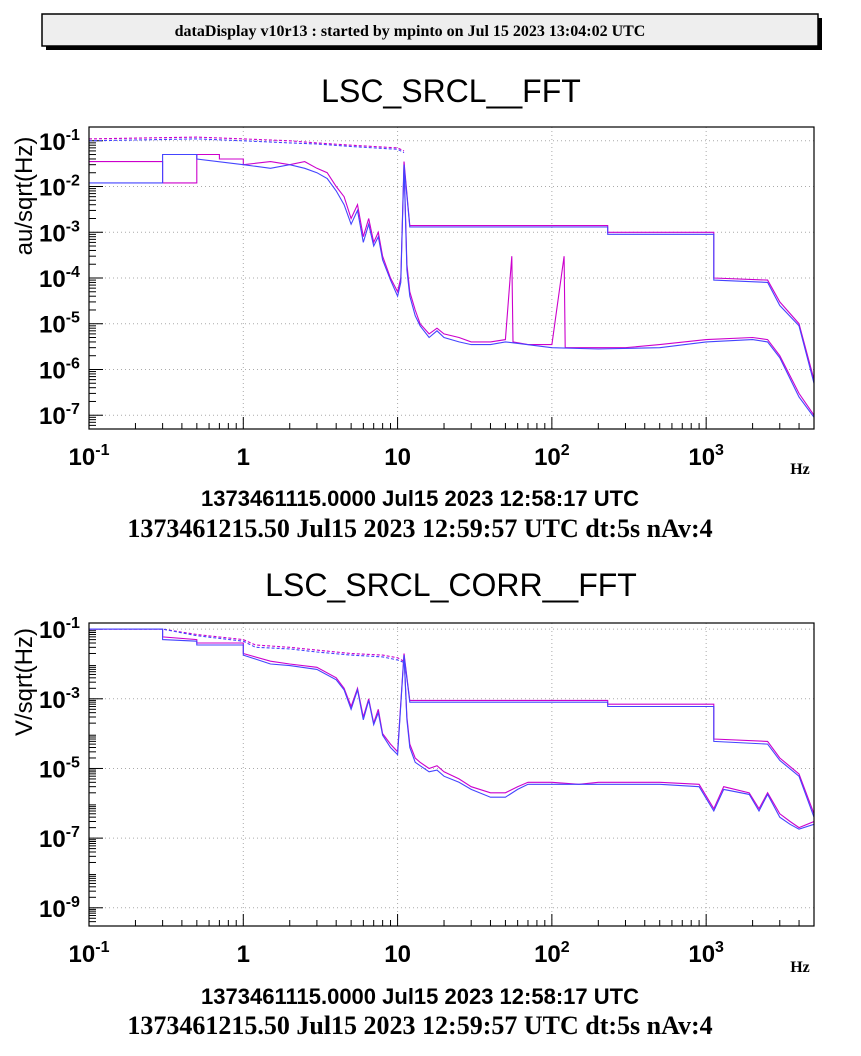 Image resolution: width=861 pixels, height=1056 pixels. I want to click on chart-title: LSC_SRCL_CORR__FFT, so click(451, 585).